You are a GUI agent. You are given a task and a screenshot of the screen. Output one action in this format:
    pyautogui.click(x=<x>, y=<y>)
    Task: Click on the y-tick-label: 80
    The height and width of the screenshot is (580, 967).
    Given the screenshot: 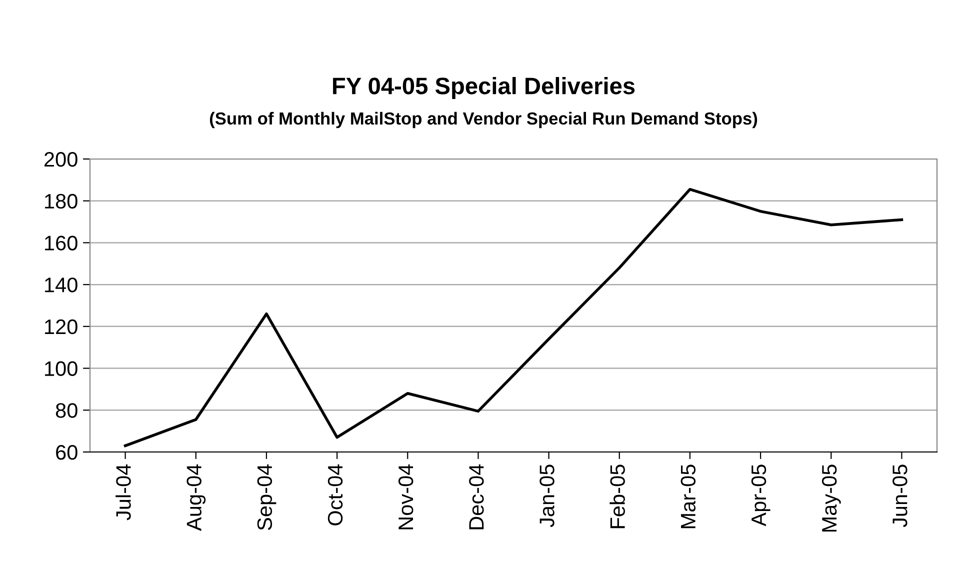 What is the action you would take?
    pyautogui.click(x=67, y=410)
    